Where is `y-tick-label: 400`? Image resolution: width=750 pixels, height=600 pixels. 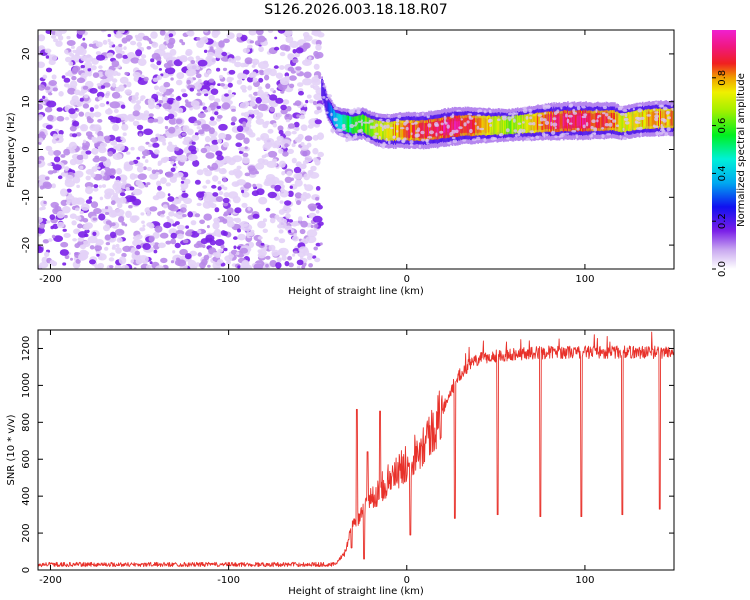
y-tick-label: 400 is located at coordinates (26, 496).